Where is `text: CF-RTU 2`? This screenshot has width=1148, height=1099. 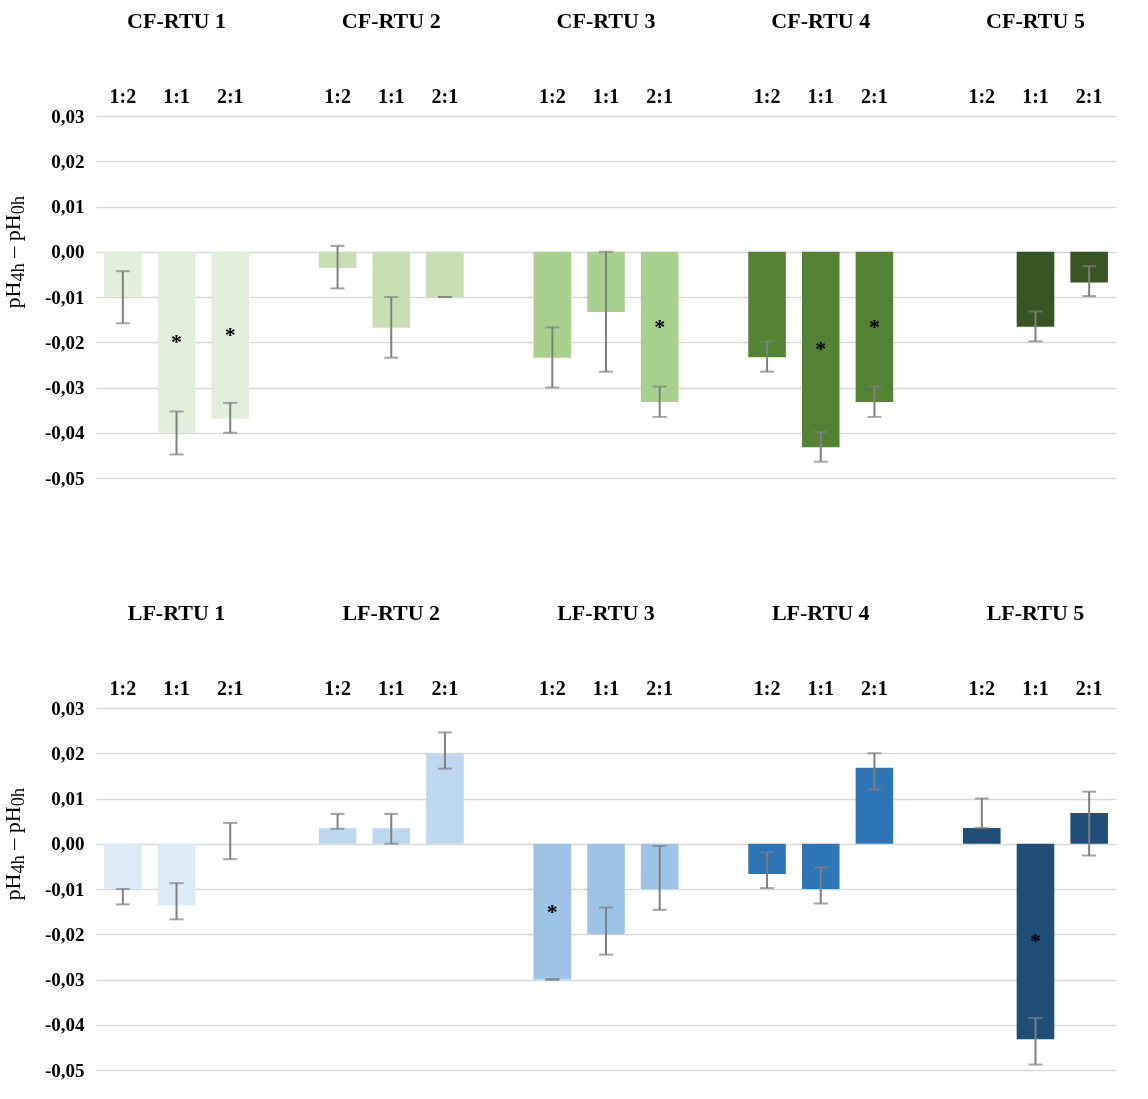 text: CF-RTU 2 is located at coordinates (391, 20).